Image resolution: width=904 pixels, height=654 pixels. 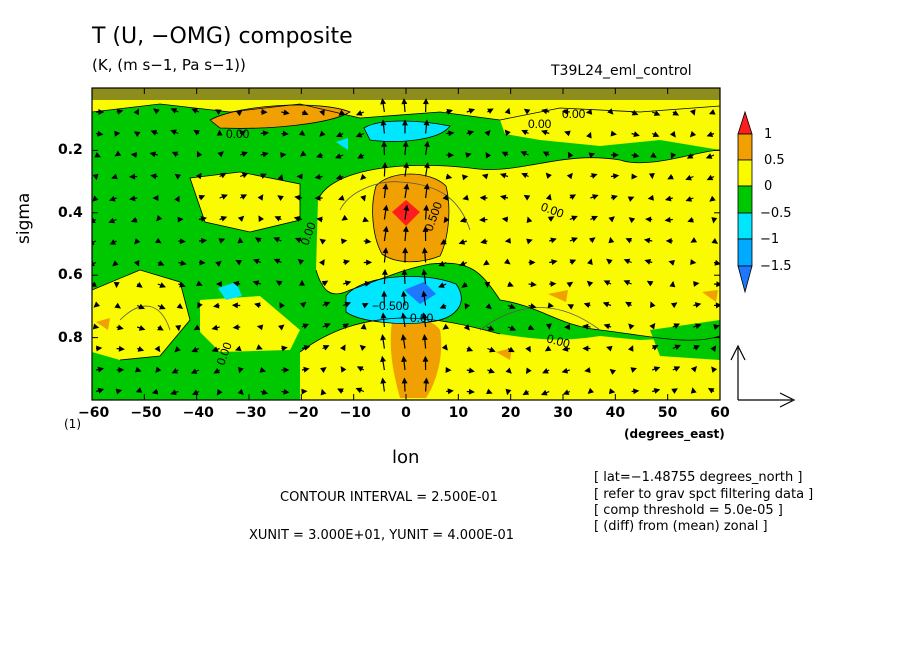 What do you see at coordinates (774, 160) in the screenshot?
I see `colorbar-label: 0.5` at bounding box center [774, 160].